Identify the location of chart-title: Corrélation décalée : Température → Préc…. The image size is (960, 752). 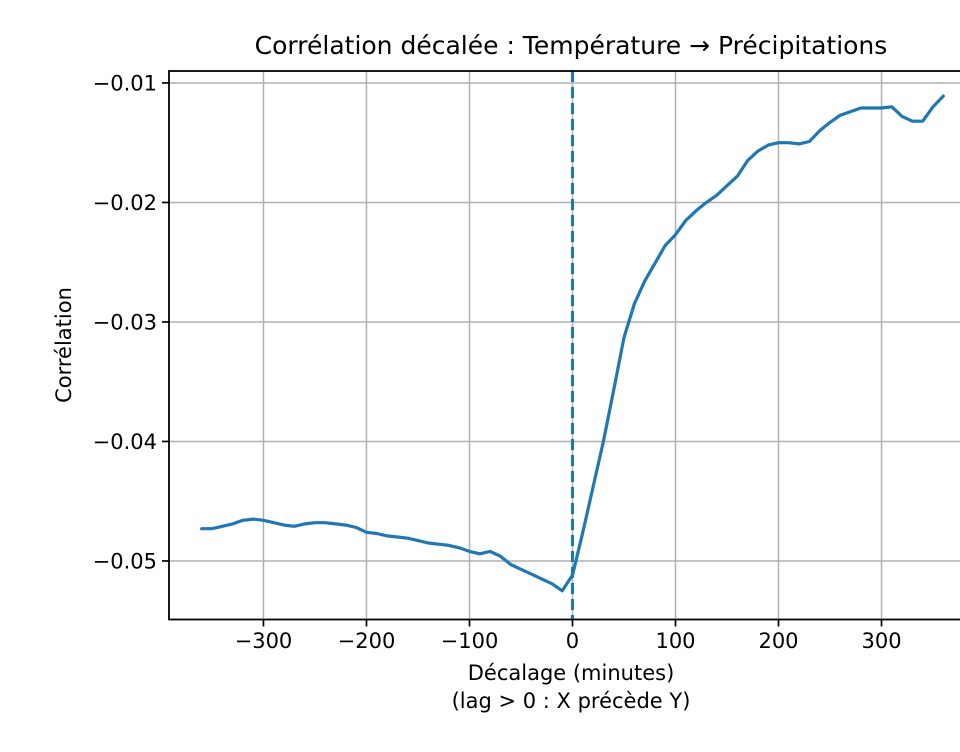
(571, 45).